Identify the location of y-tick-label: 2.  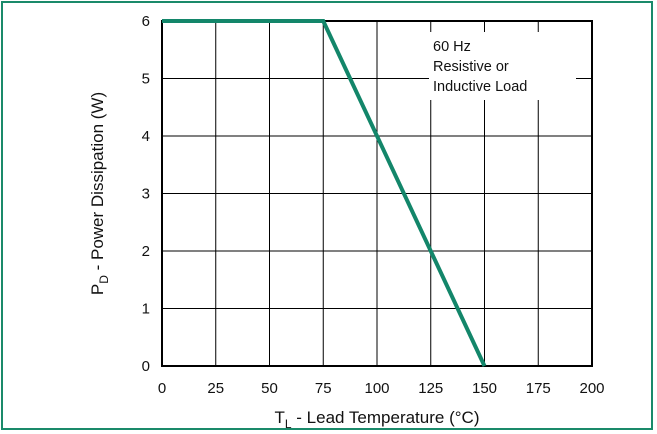
(146, 251).